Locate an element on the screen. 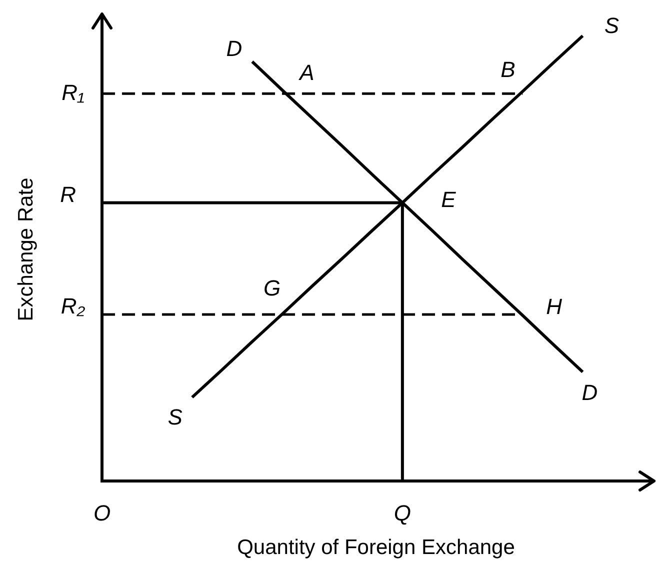 The height and width of the screenshot is (579, 656). x-tick-label: Q is located at coordinates (402, 513).